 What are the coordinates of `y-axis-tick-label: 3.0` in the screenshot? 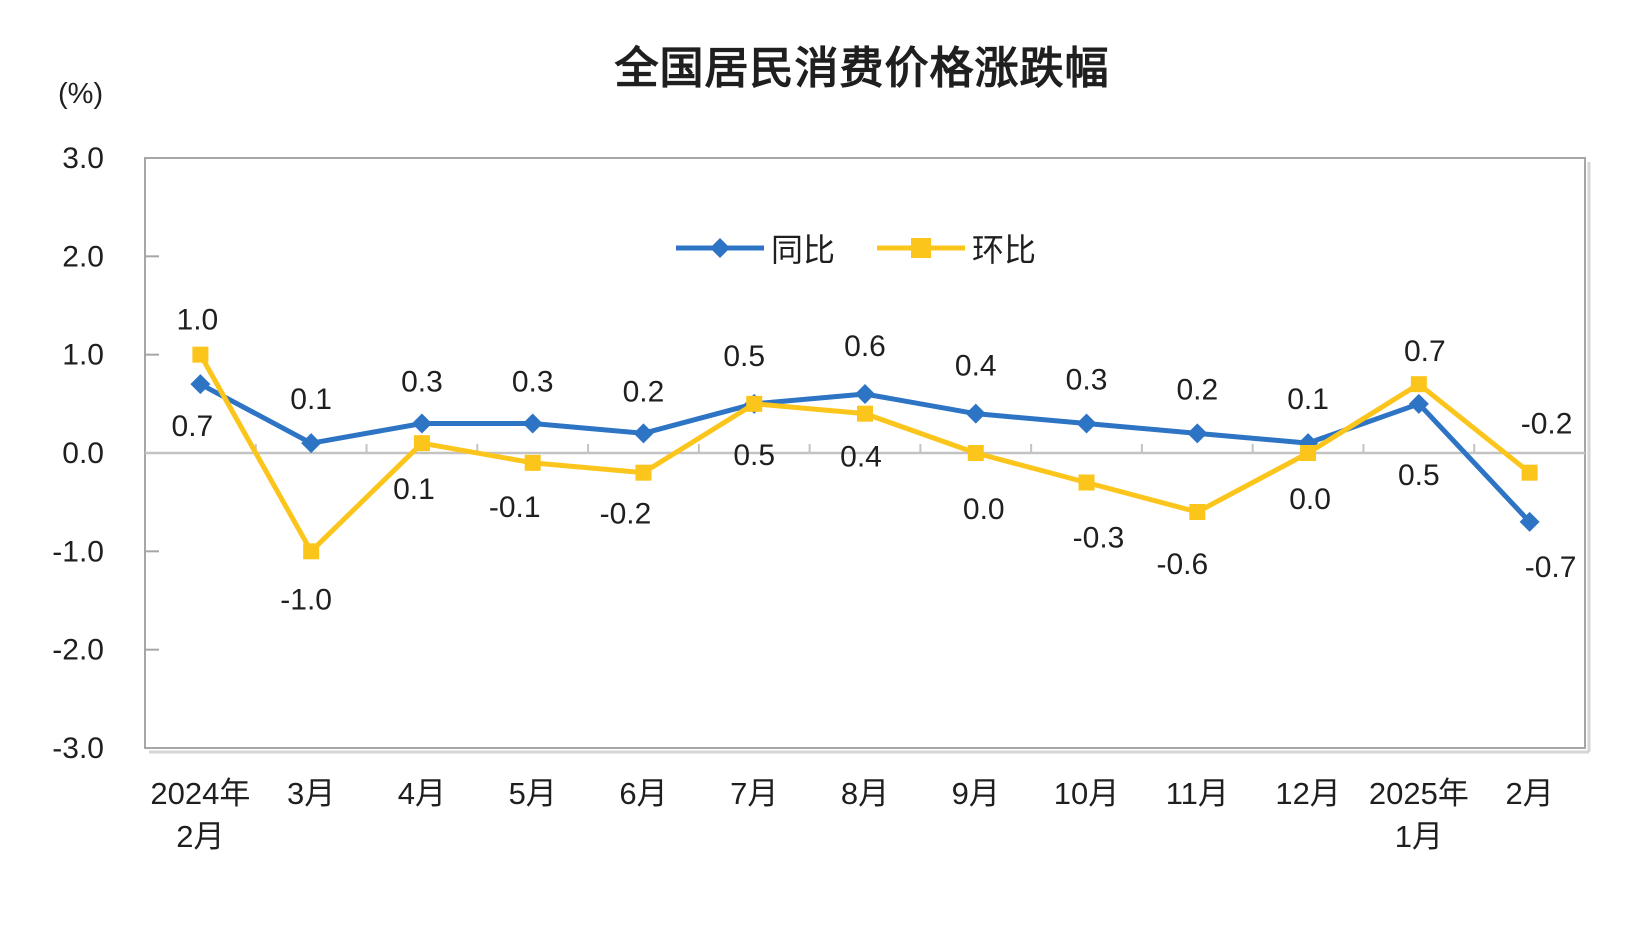 It's located at (83, 158).